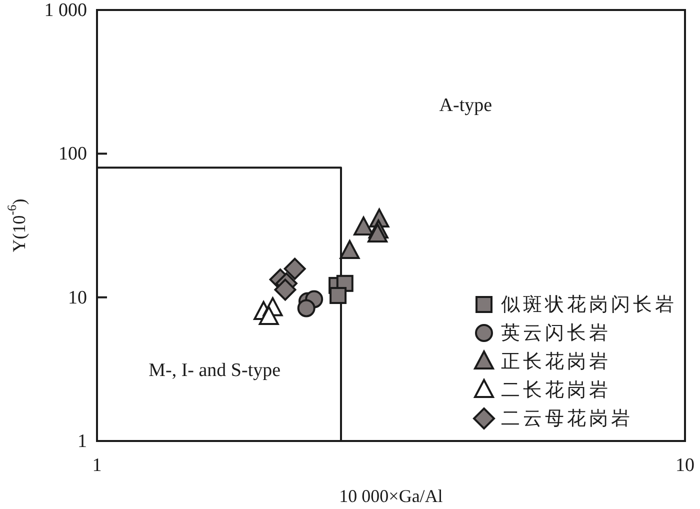  What do you see at coordinates (556, 333) in the screenshot?
I see `legend-label: 英云闪长岩` at bounding box center [556, 333].